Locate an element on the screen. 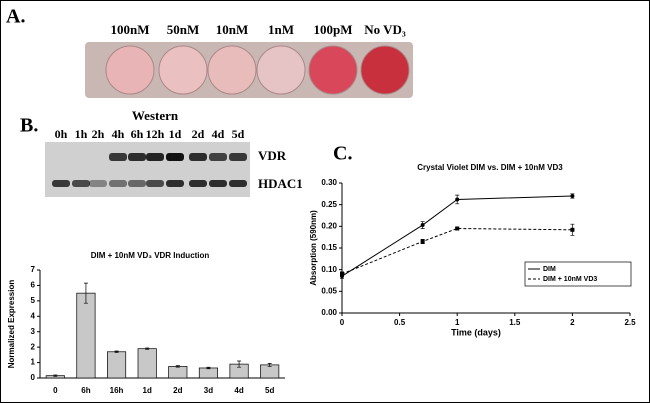  x-tick-label: 3d is located at coordinates (208, 390).